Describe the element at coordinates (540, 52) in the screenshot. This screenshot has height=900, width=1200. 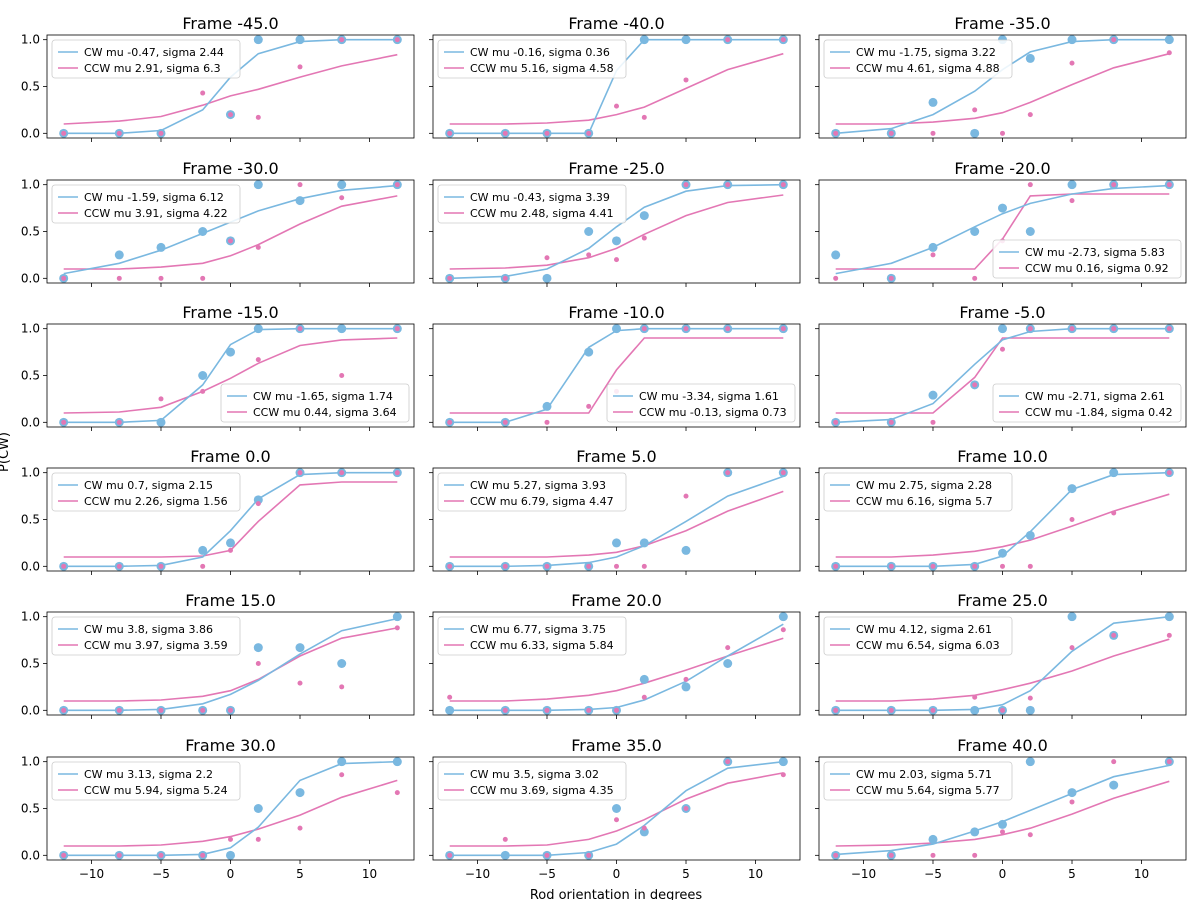
I see `legend-entry-cw: CW mu -0.16, sigma 0.36` at that location.